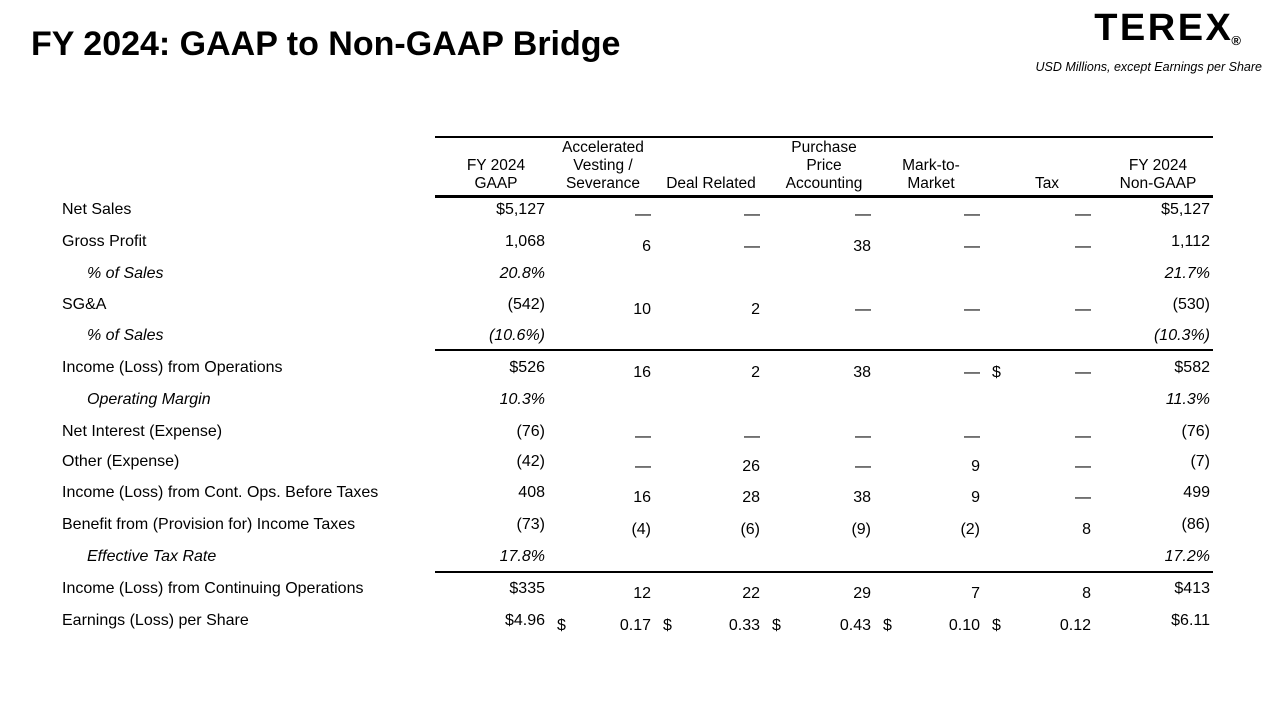 This screenshot has width=1270, height=715. I want to click on column-header-line: Purchase, so click(824, 147).